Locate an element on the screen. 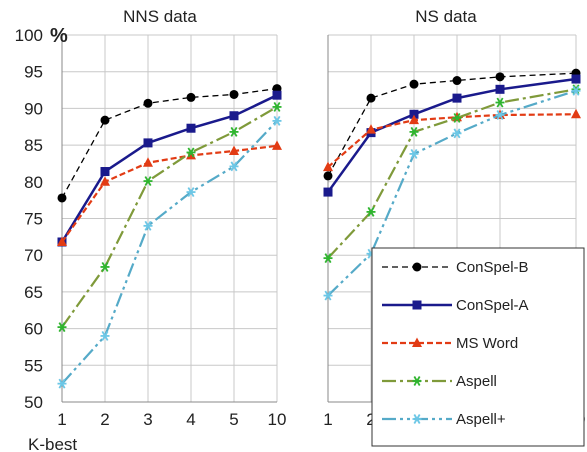  y-tick-label: 90 is located at coordinates (33, 108).